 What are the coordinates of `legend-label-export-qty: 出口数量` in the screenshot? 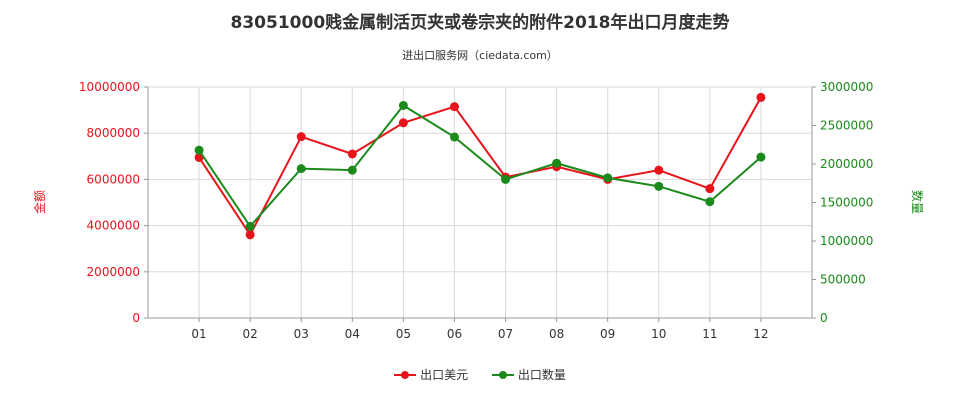 It's located at (541, 375).